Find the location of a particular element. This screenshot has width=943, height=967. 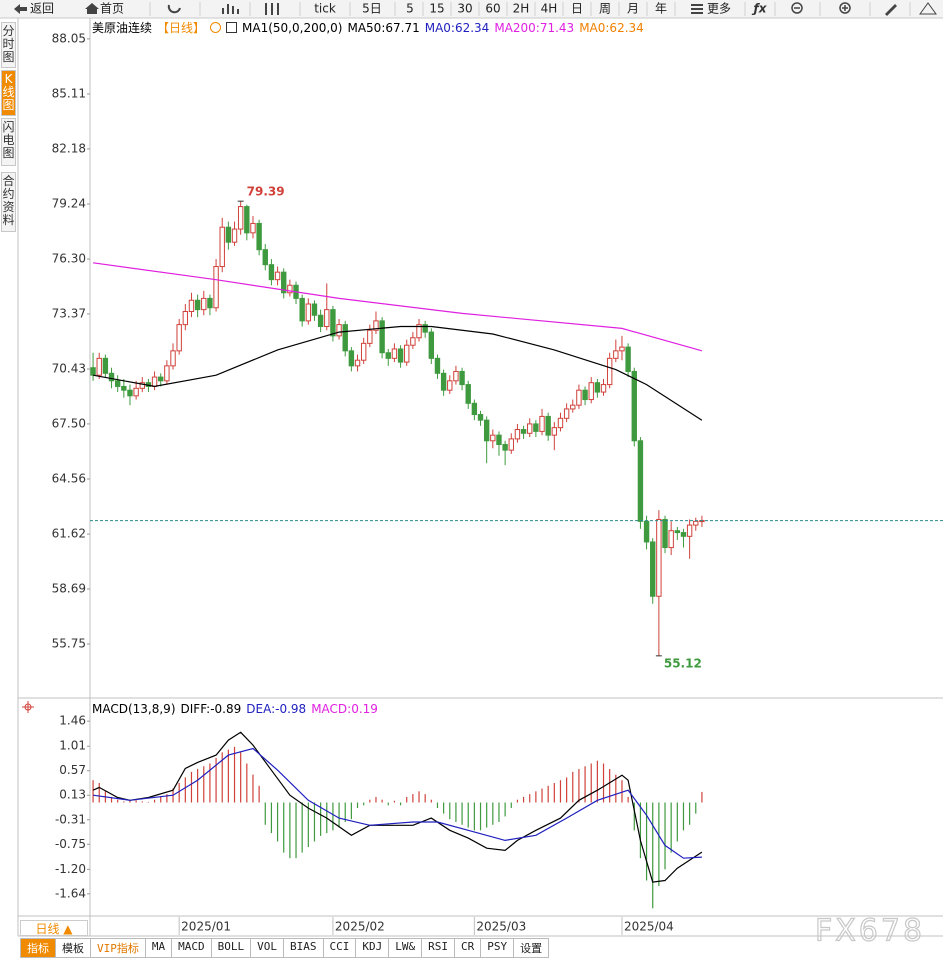

indicator-tab: MACD is located at coordinates (192, 948).